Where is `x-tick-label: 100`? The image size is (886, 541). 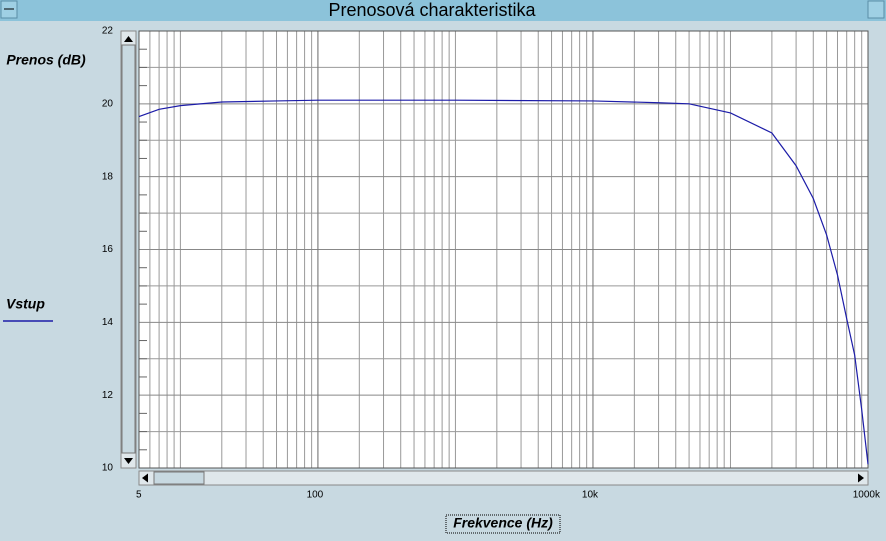
x-tick-label: 100 is located at coordinates (315, 495).